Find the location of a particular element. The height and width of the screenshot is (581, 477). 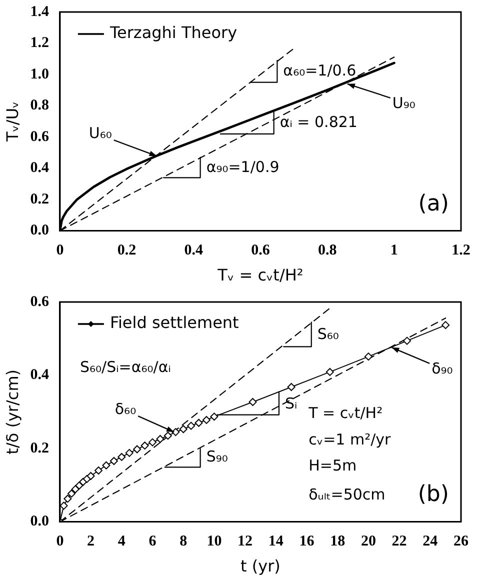

annotation: T = cᵥt/H² is located at coordinates (345, 413).